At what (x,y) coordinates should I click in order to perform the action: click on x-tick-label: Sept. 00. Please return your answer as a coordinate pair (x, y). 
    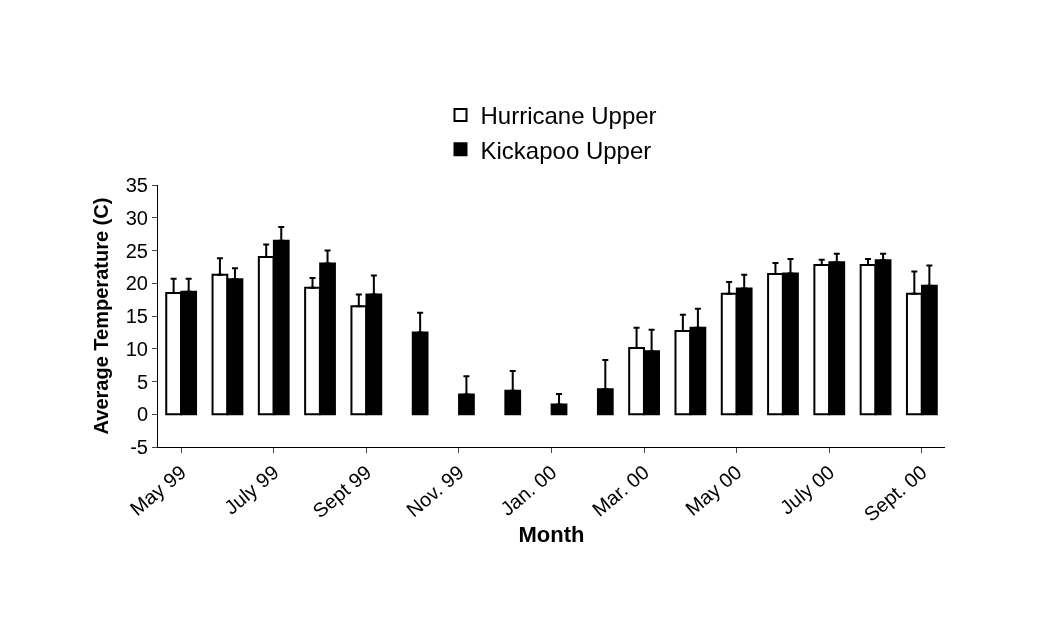
    Looking at the image, I should click on (895, 493).